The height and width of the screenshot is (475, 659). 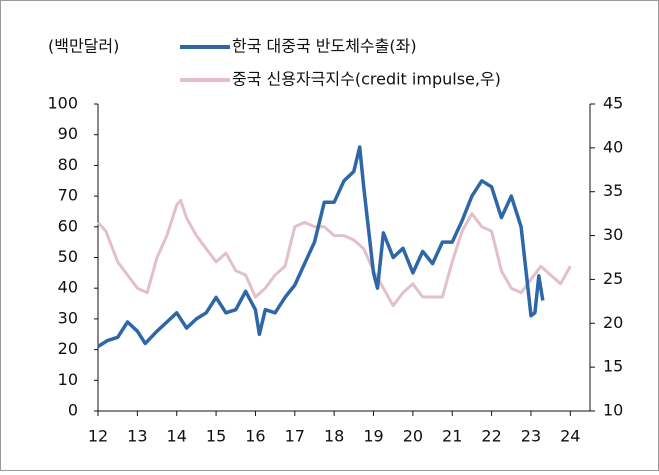 I want to click on x-tick-label: 17, so click(x=295, y=436).